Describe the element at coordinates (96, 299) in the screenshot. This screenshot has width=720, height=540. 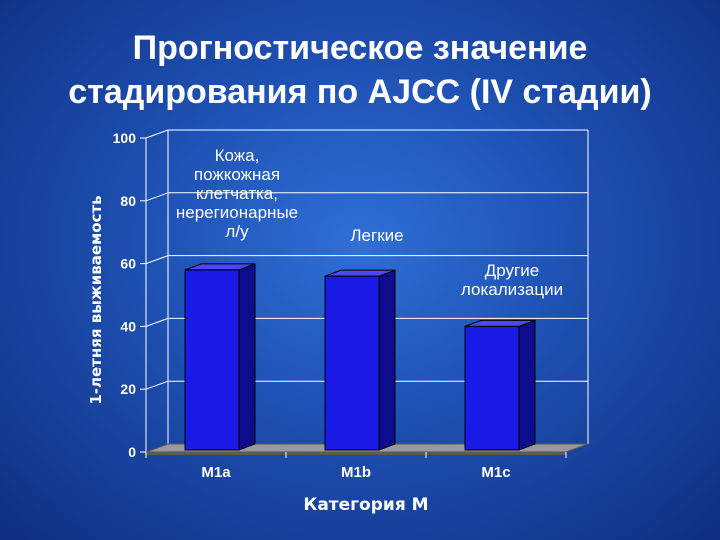
I see `y-axis-title: 1-летняя выживаемость` at that location.